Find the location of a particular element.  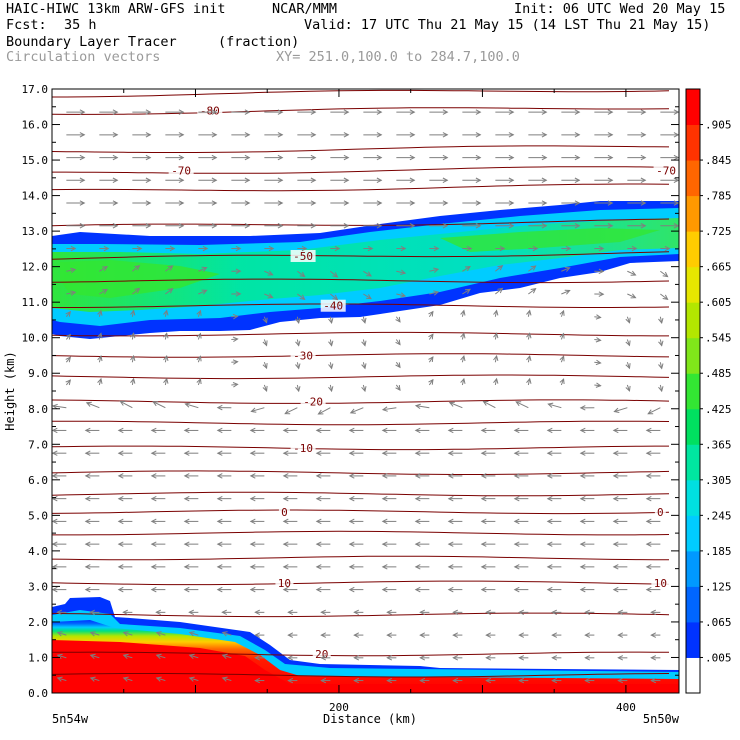

y-tick-label: 0.0 is located at coordinates (38, 693).